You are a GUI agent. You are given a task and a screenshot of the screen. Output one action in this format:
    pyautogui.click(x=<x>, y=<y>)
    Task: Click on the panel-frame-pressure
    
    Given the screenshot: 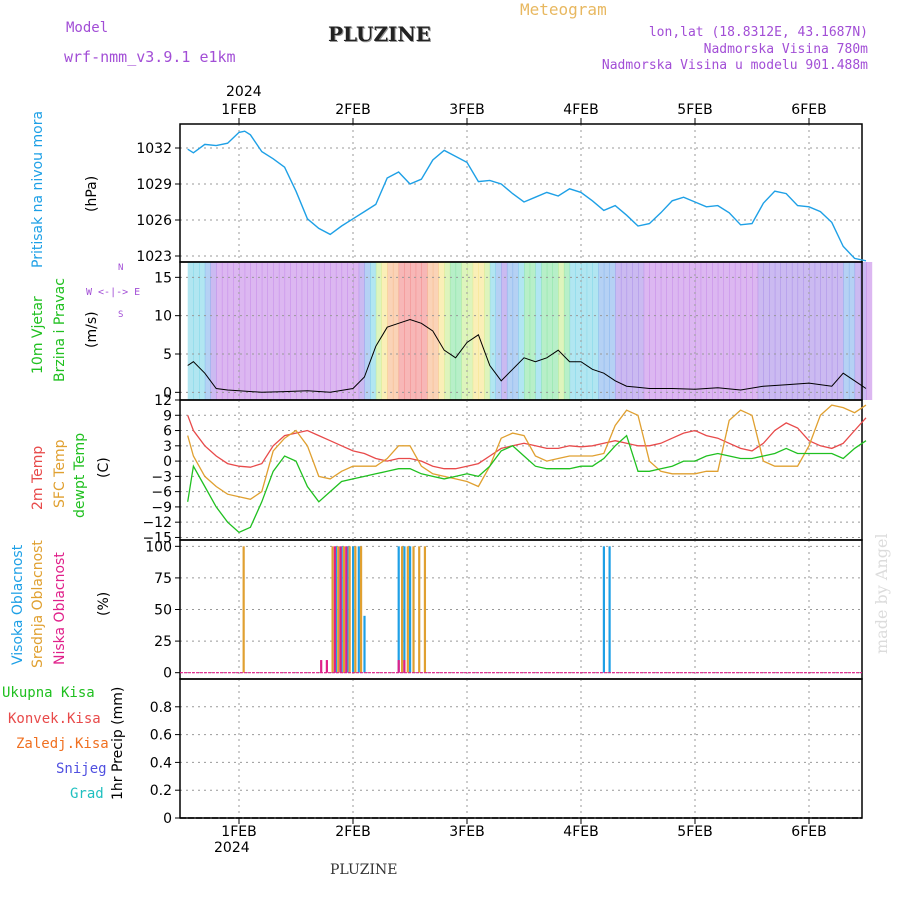 What is the action you would take?
    pyautogui.click(x=521, y=193)
    